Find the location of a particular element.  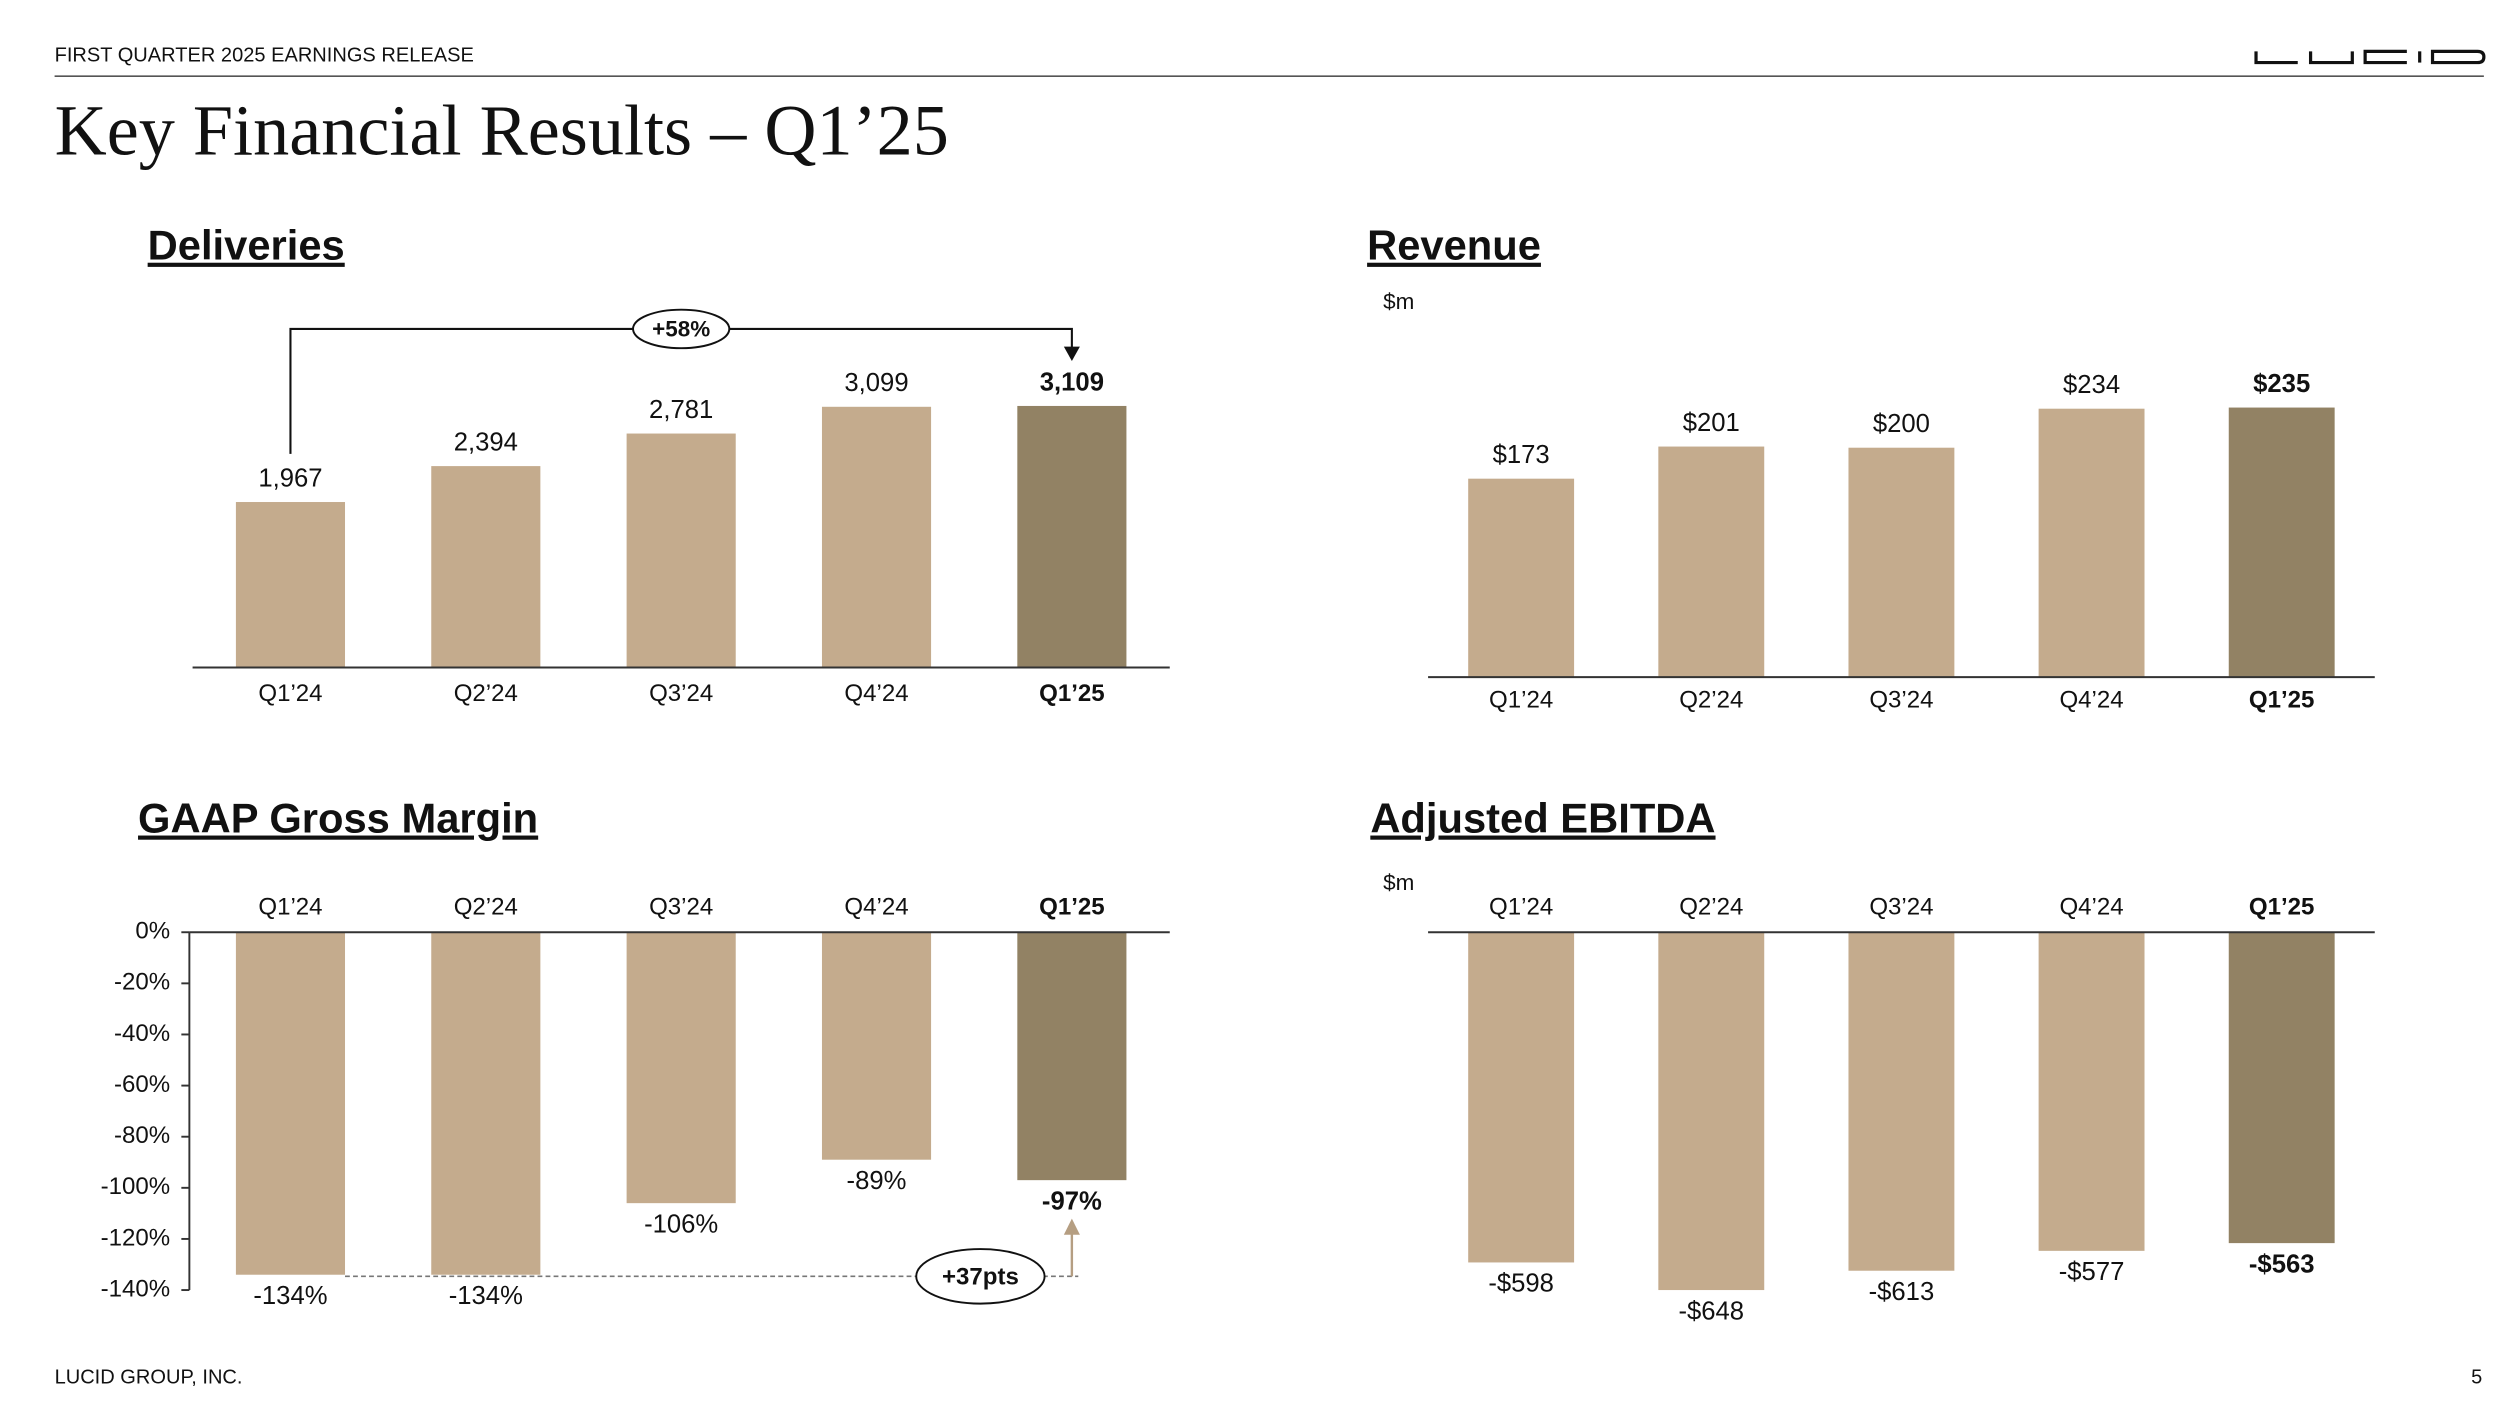

value-label: -$613 is located at coordinates (1902, 1292).